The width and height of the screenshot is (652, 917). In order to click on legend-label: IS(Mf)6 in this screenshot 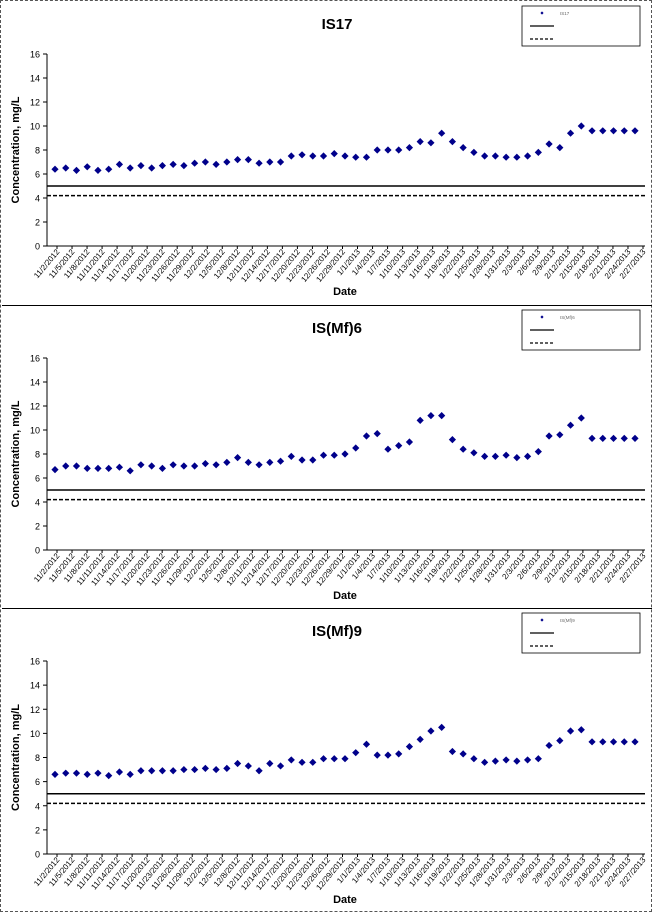, I will do `click(567, 317)`.